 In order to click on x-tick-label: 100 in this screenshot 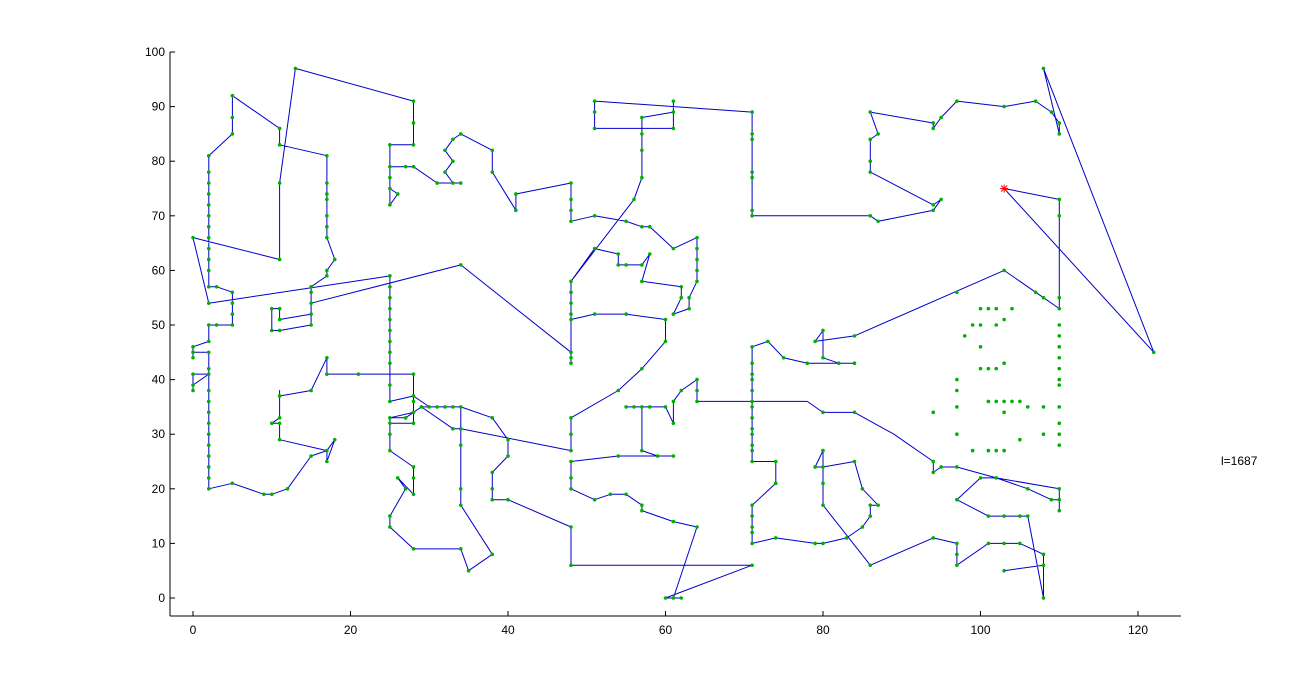, I will do `click(980, 630)`.